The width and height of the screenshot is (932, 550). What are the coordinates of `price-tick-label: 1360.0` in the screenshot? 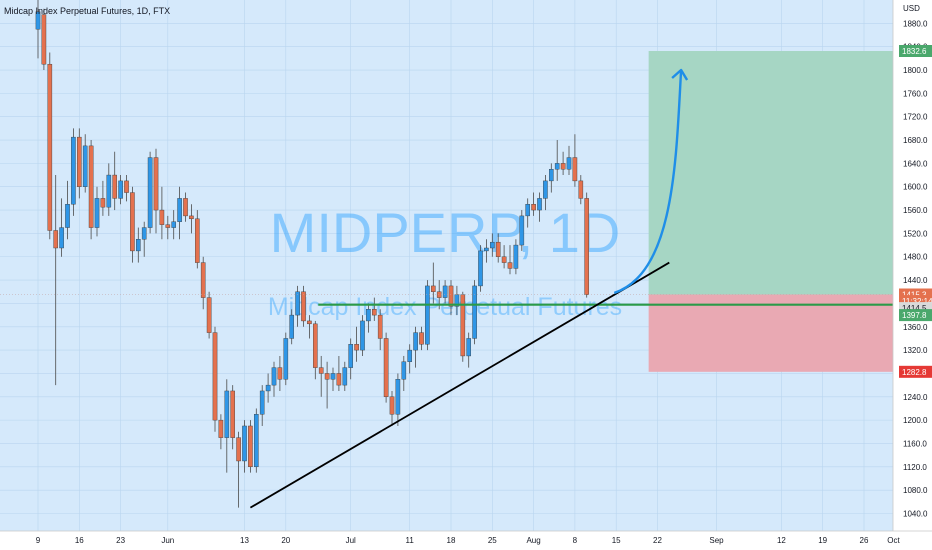 It's located at (915, 327).